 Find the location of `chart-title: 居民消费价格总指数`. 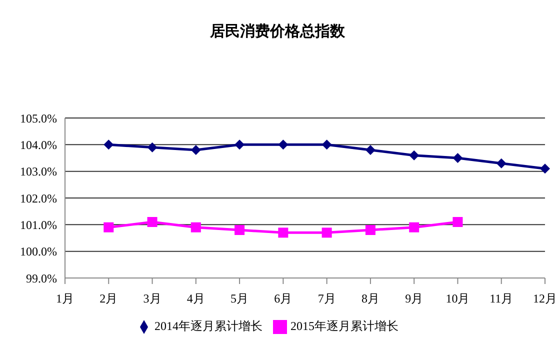

chart-title: 居民消费价格总指数 is located at coordinates (277, 31).